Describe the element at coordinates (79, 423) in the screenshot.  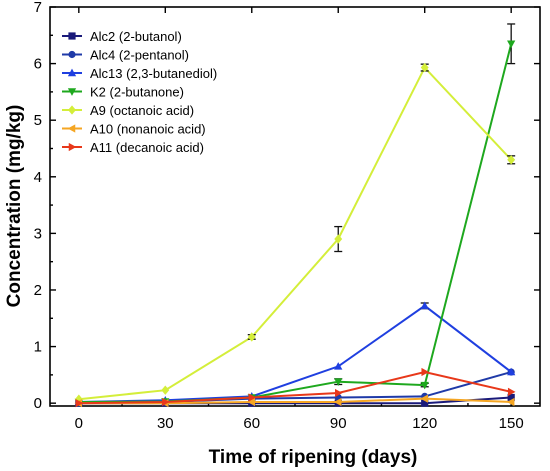
I see `x-tick-label: 0` at that location.